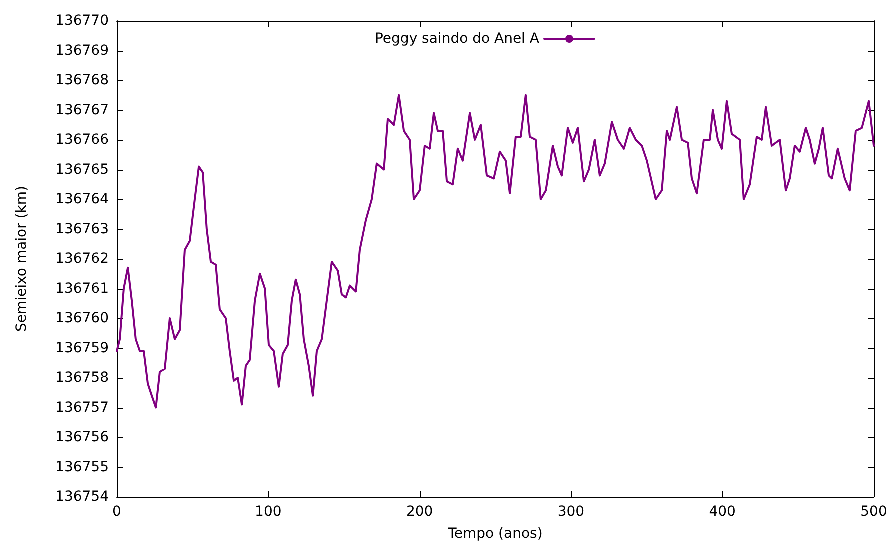 The height and width of the screenshot is (552, 891). Describe the element at coordinates (82, 170) in the screenshot. I see `y-tick-label: 136765` at that location.